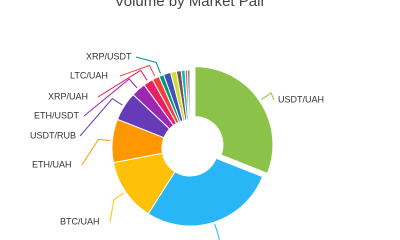 This screenshot has height=240, width=400. What do you see at coordinates (57, 115) in the screenshot?
I see `slice-label: ETH/USDT` at bounding box center [57, 115].